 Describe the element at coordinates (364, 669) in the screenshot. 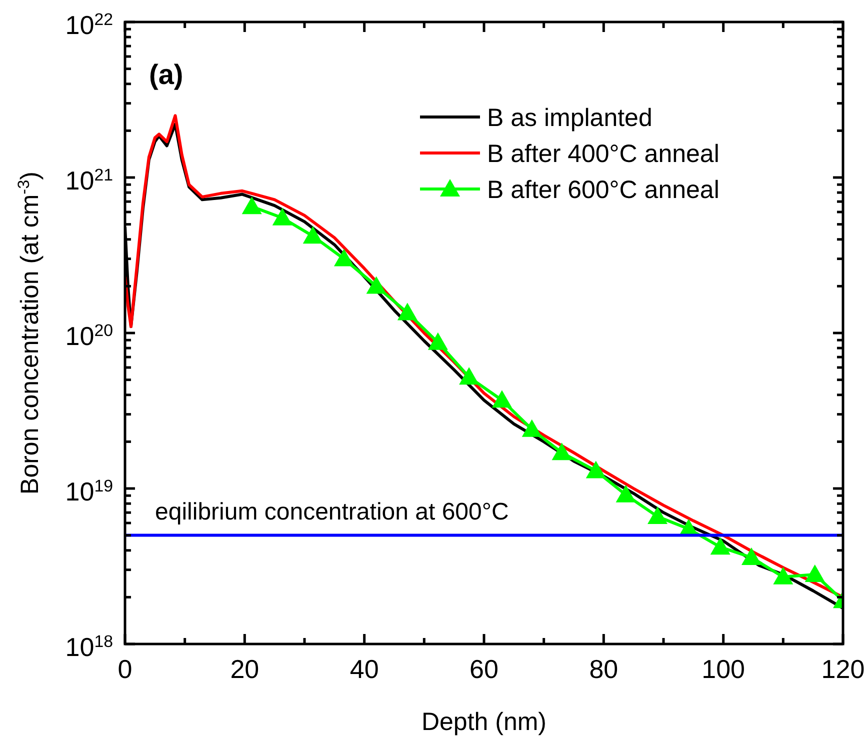

I see `x-tick-label: 40` at that location.